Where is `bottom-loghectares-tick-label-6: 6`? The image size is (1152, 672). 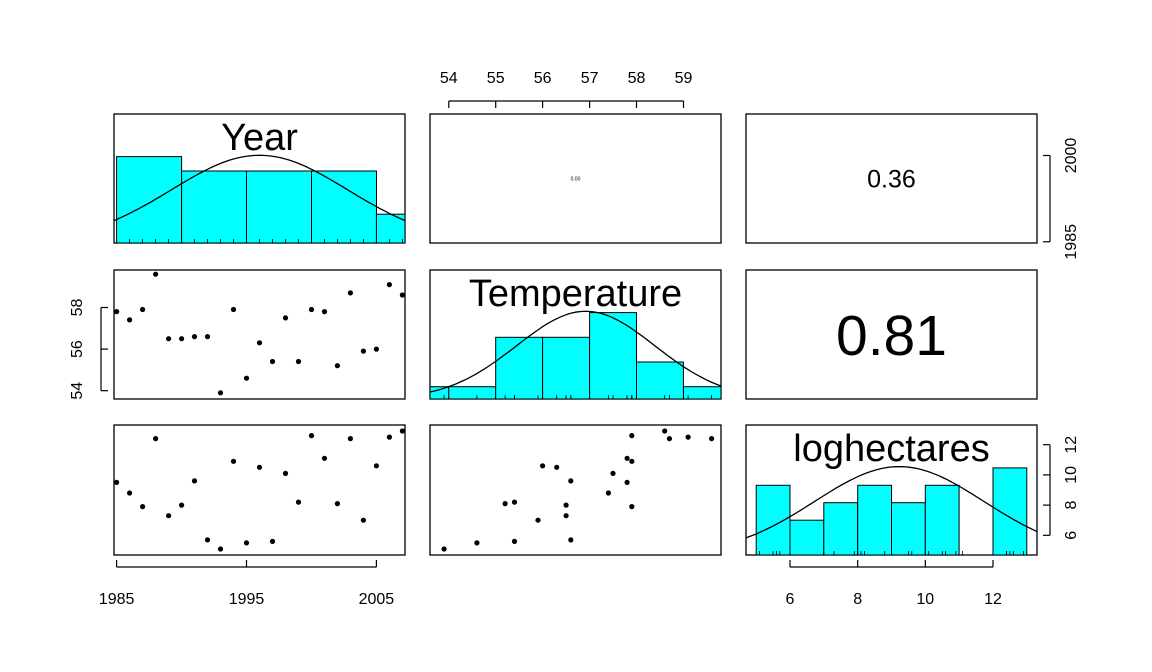
bottom-loghectares-tick-label-6: 6 is located at coordinates (790, 599).